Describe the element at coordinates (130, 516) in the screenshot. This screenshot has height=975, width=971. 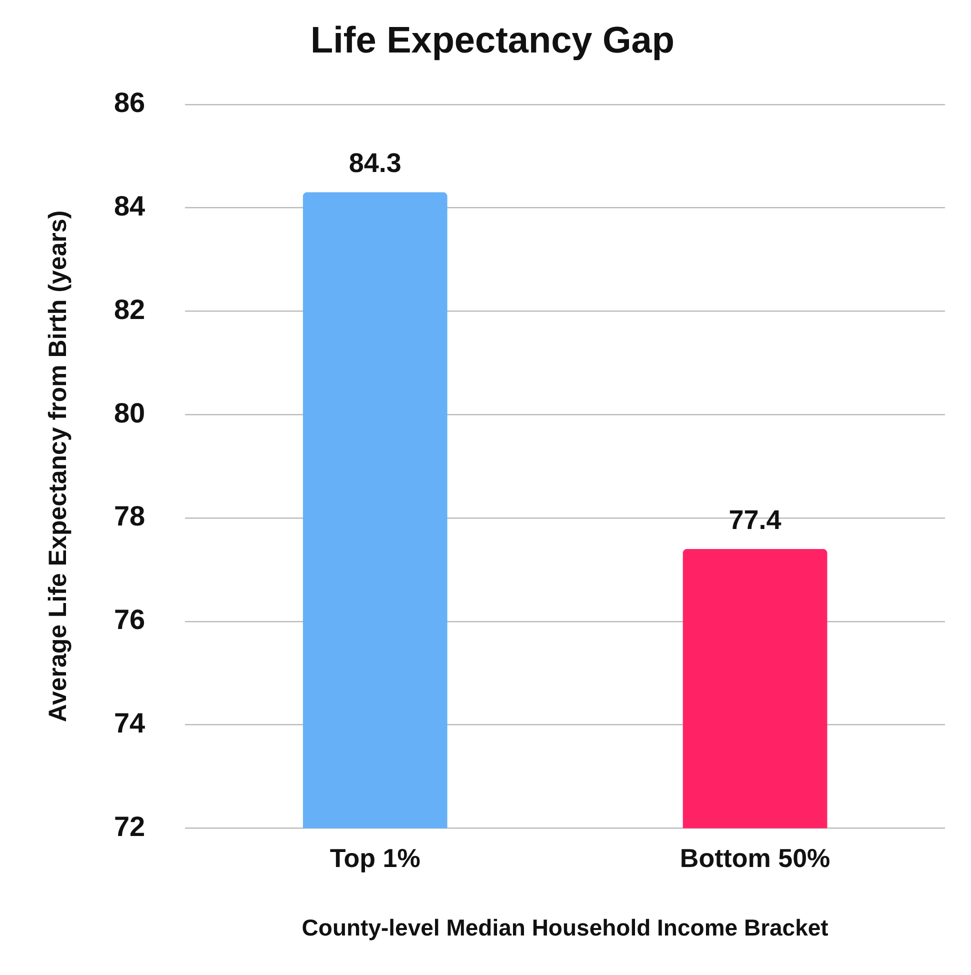
I see `y-tick-label: 78` at that location.